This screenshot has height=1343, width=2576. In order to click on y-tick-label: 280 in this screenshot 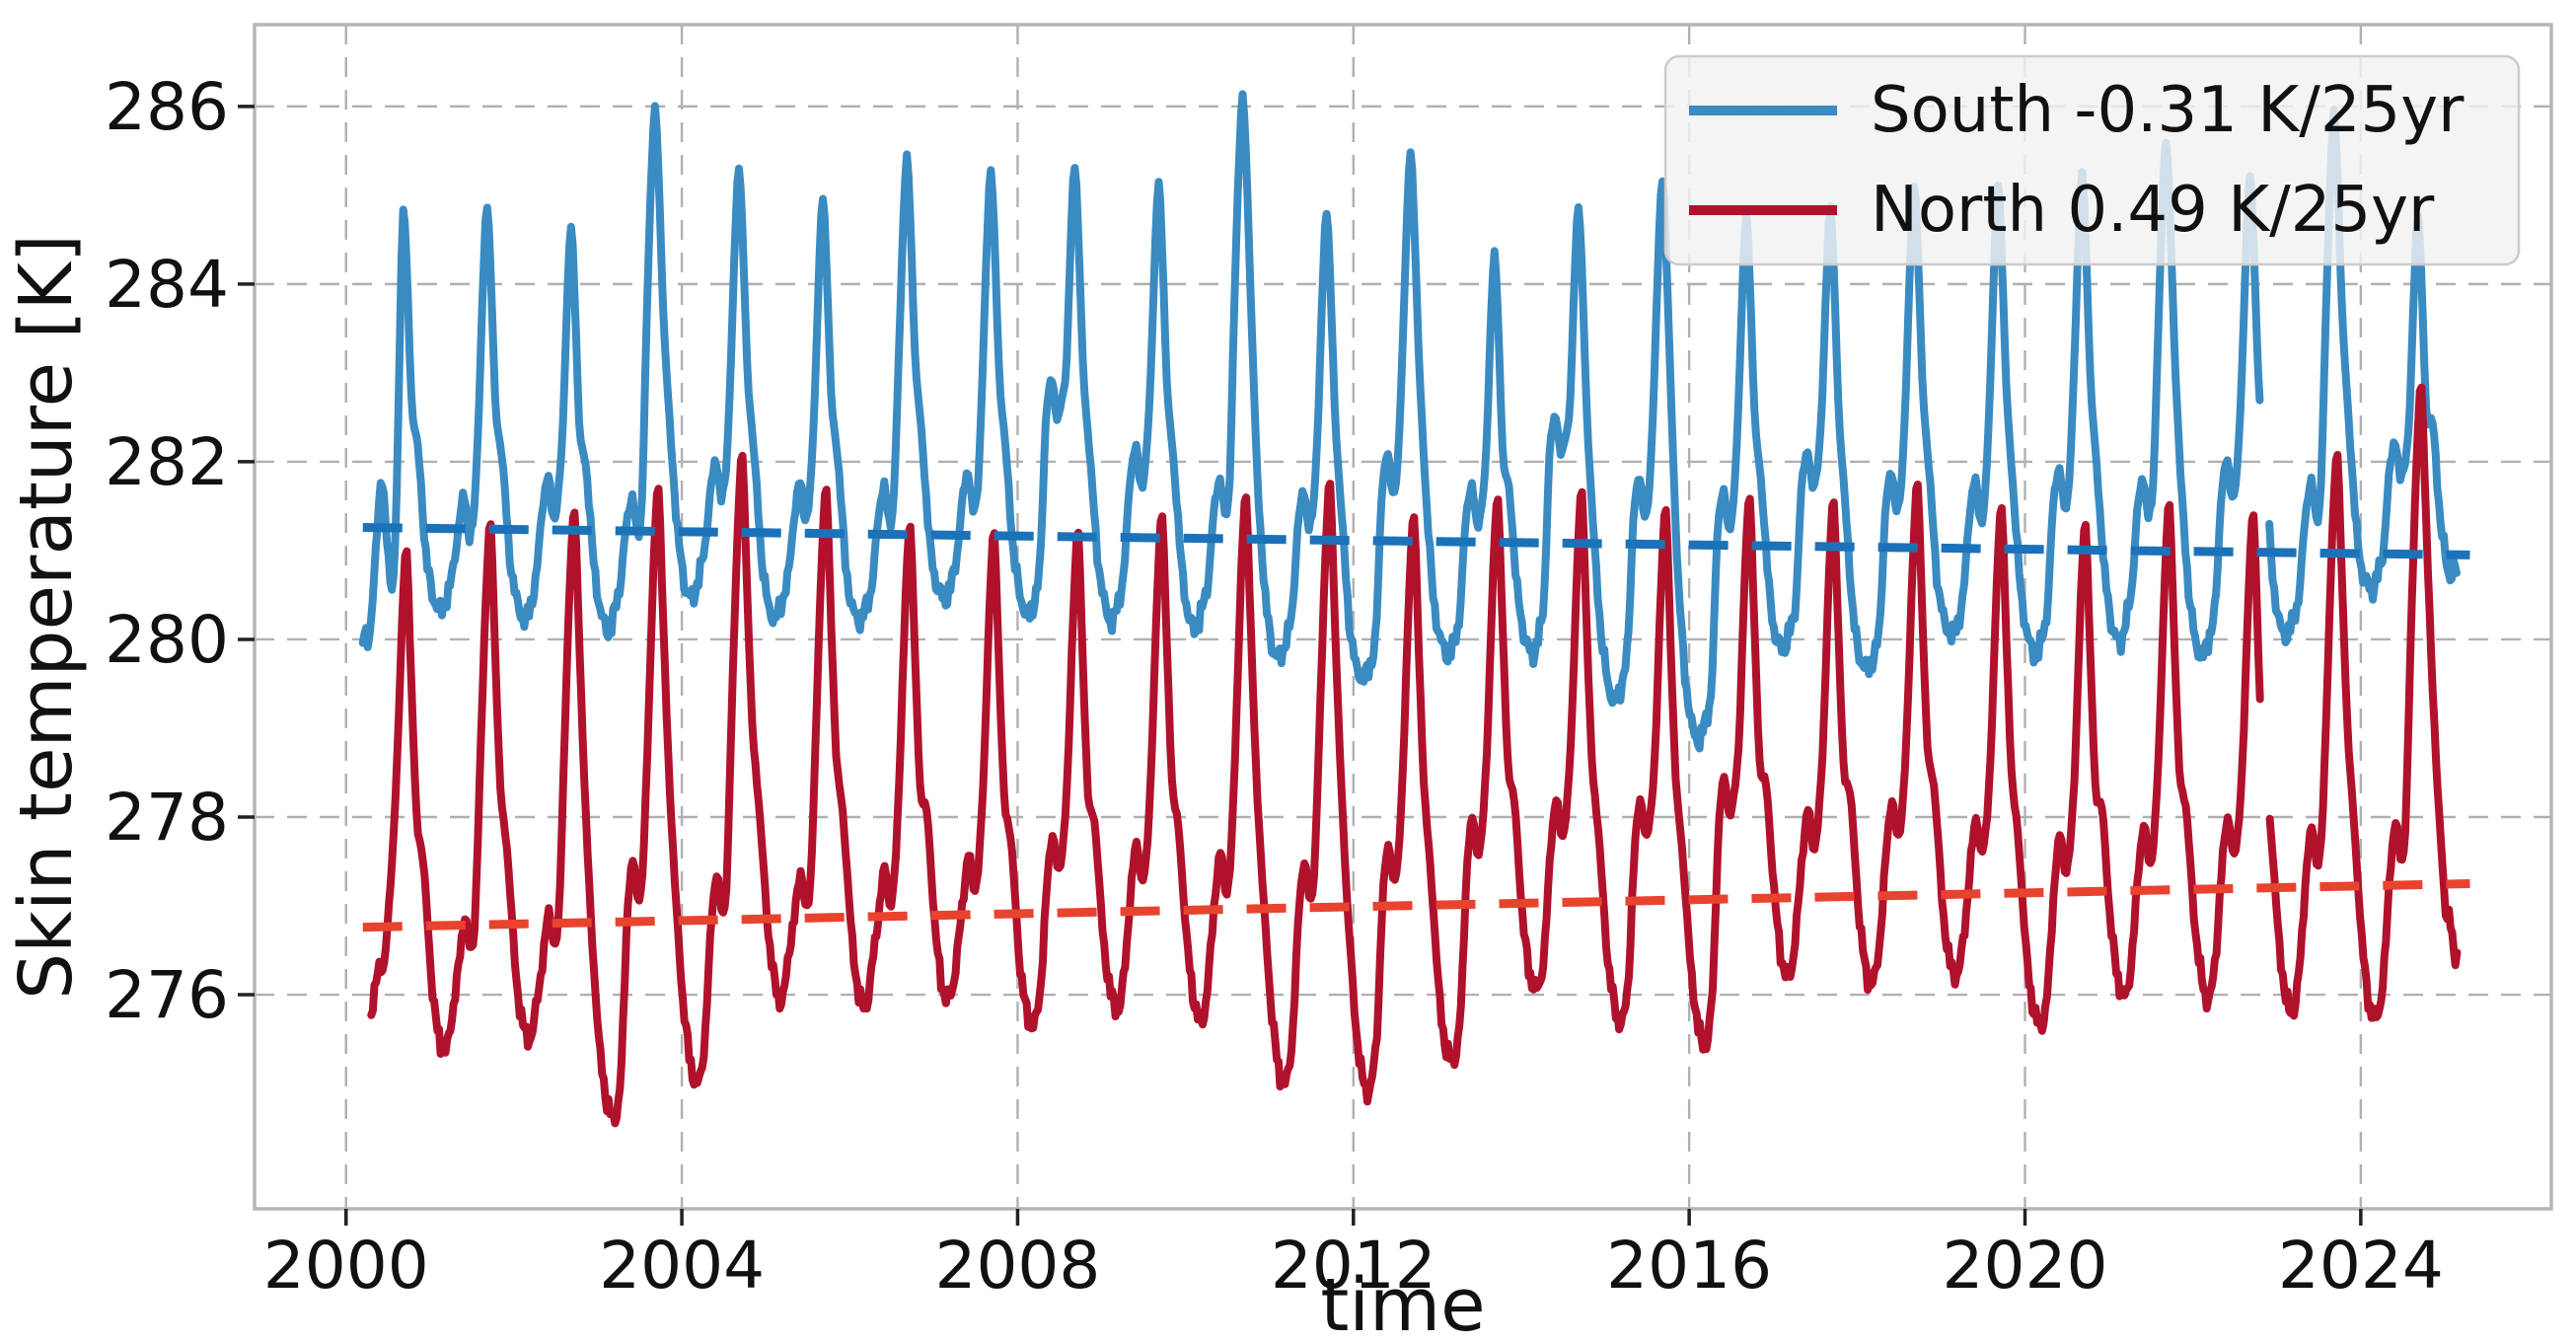, I will do `click(167, 640)`.